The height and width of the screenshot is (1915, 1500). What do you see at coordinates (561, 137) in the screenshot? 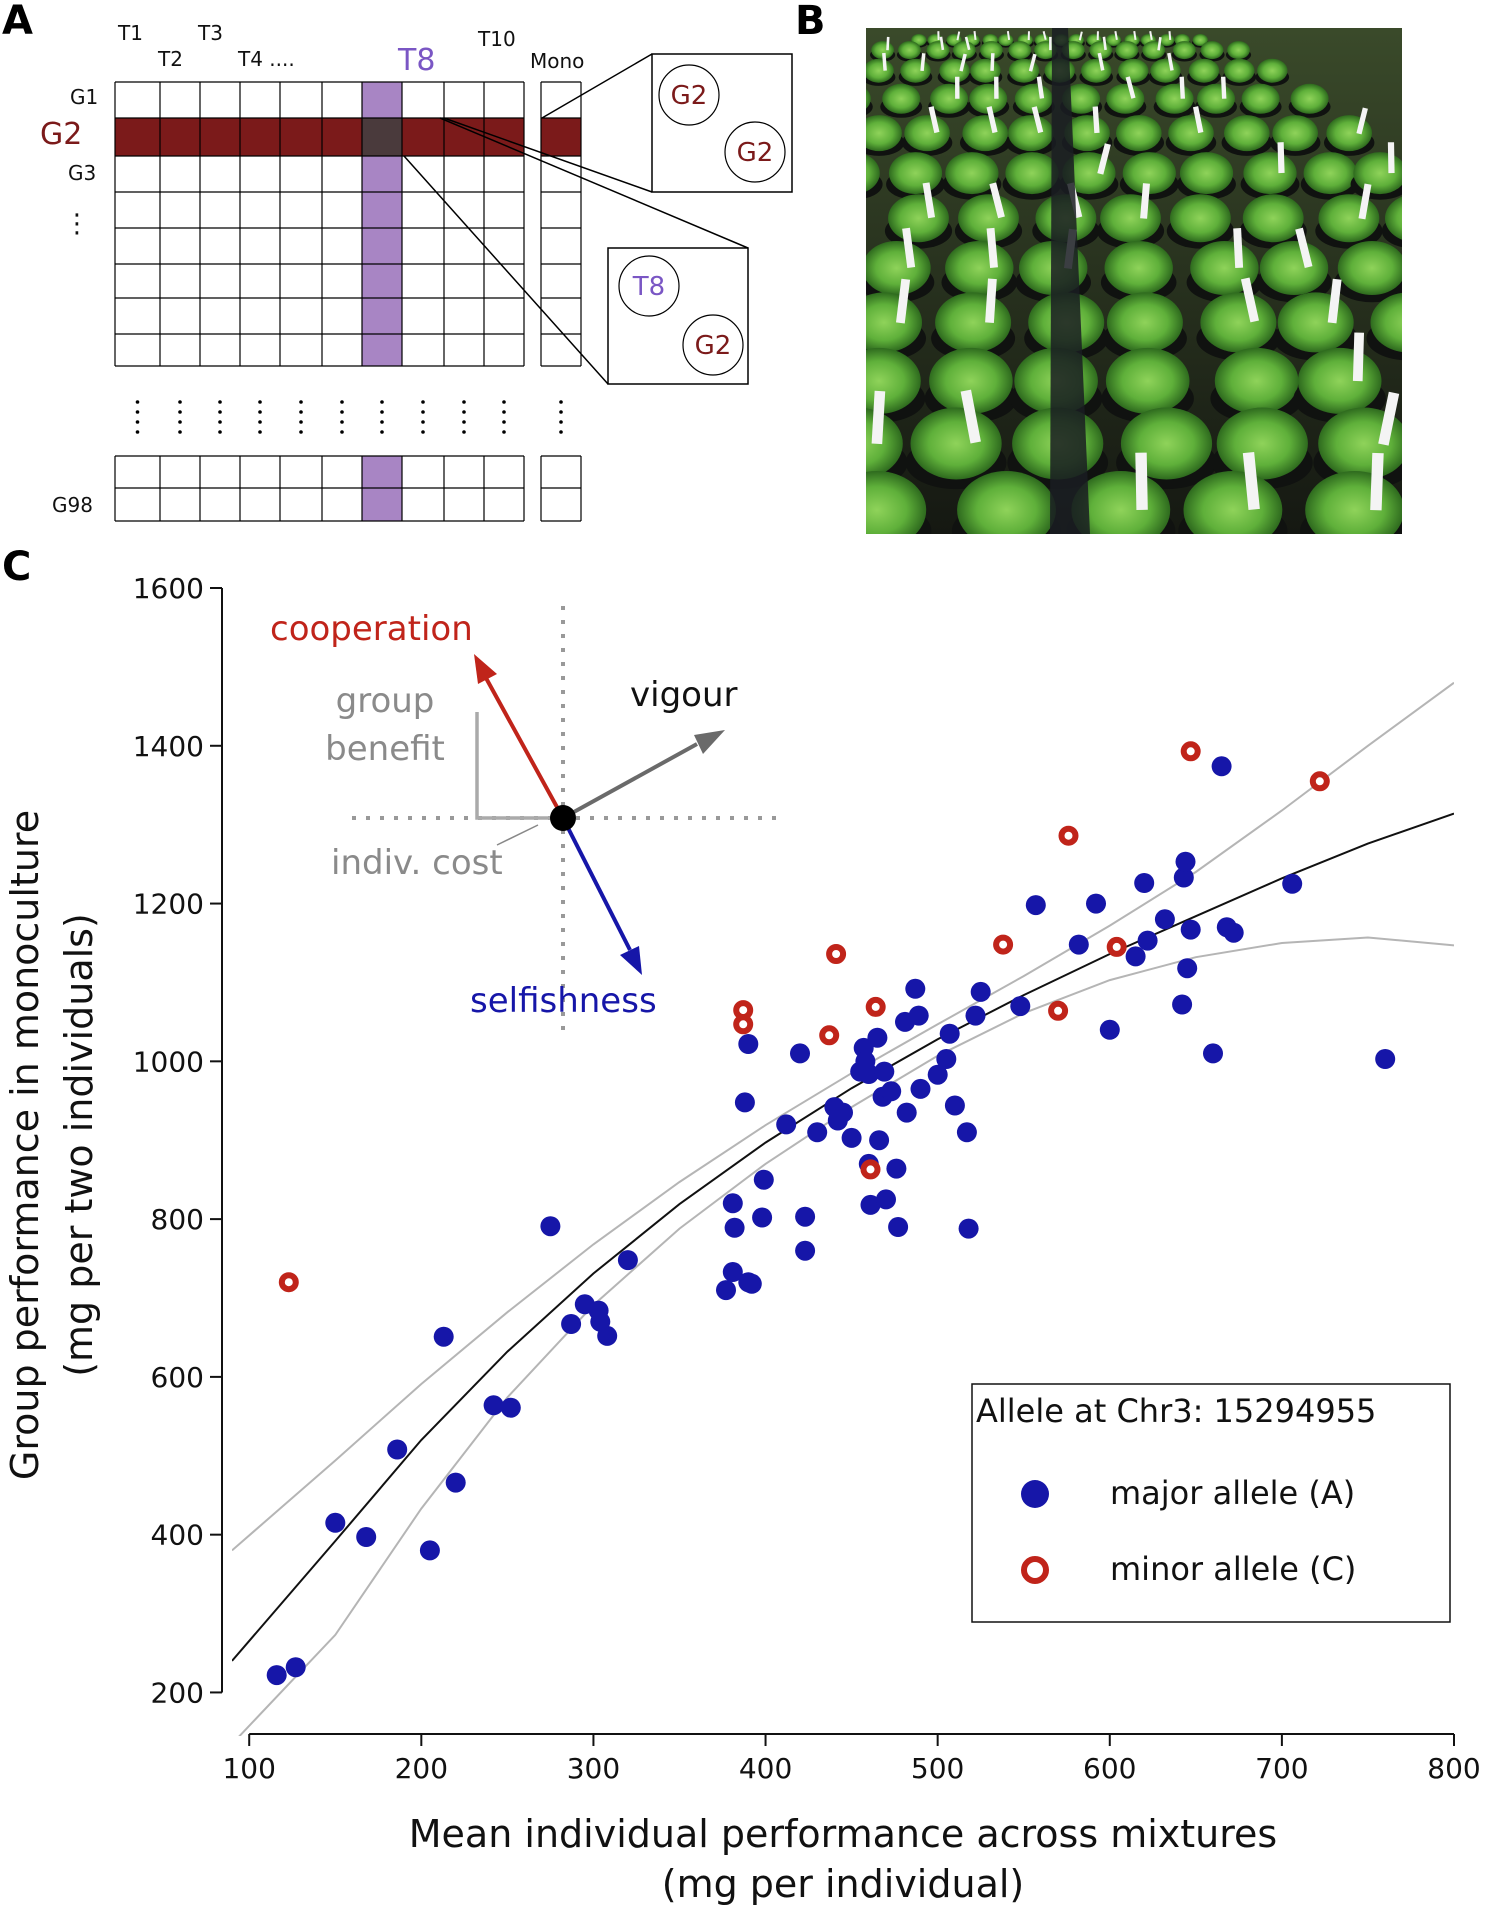
I see `highlight-mono-g2` at bounding box center [561, 137].